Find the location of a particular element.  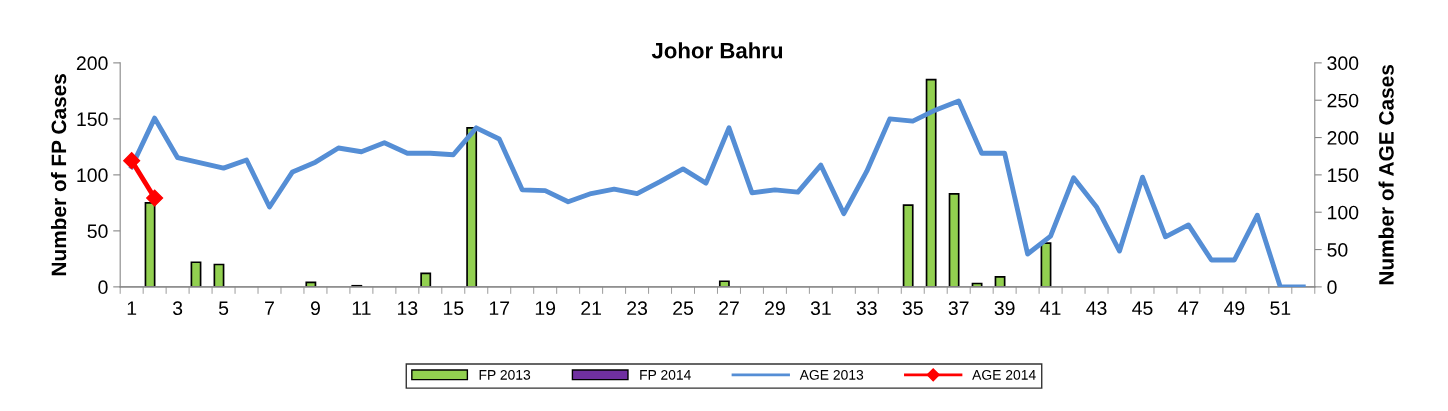

x-tick-label: 49 is located at coordinates (1234, 308).